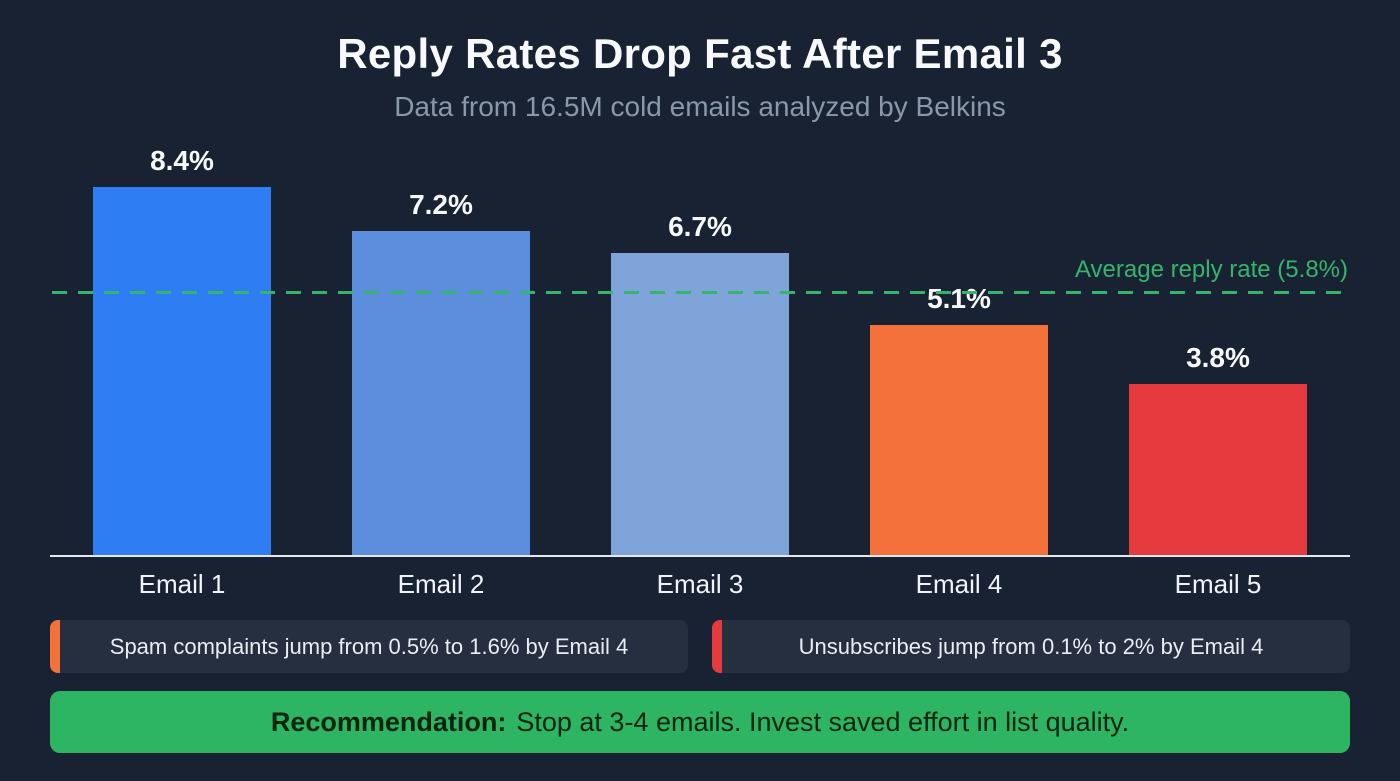 The image size is (1400, 781). Describe the element at coordinates (441, 204) in the screenshot. I see `bar-value-label: 7.2%` at that location.